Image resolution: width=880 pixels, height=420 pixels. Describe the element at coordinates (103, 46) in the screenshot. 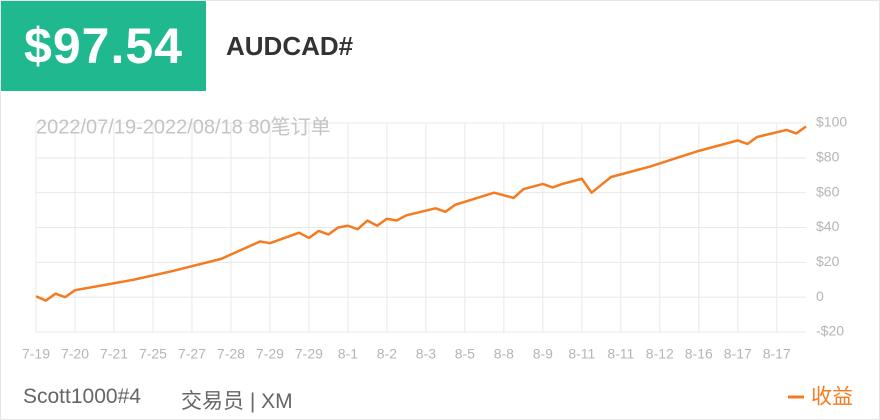

I see `price-badge: $97.54` at that location.